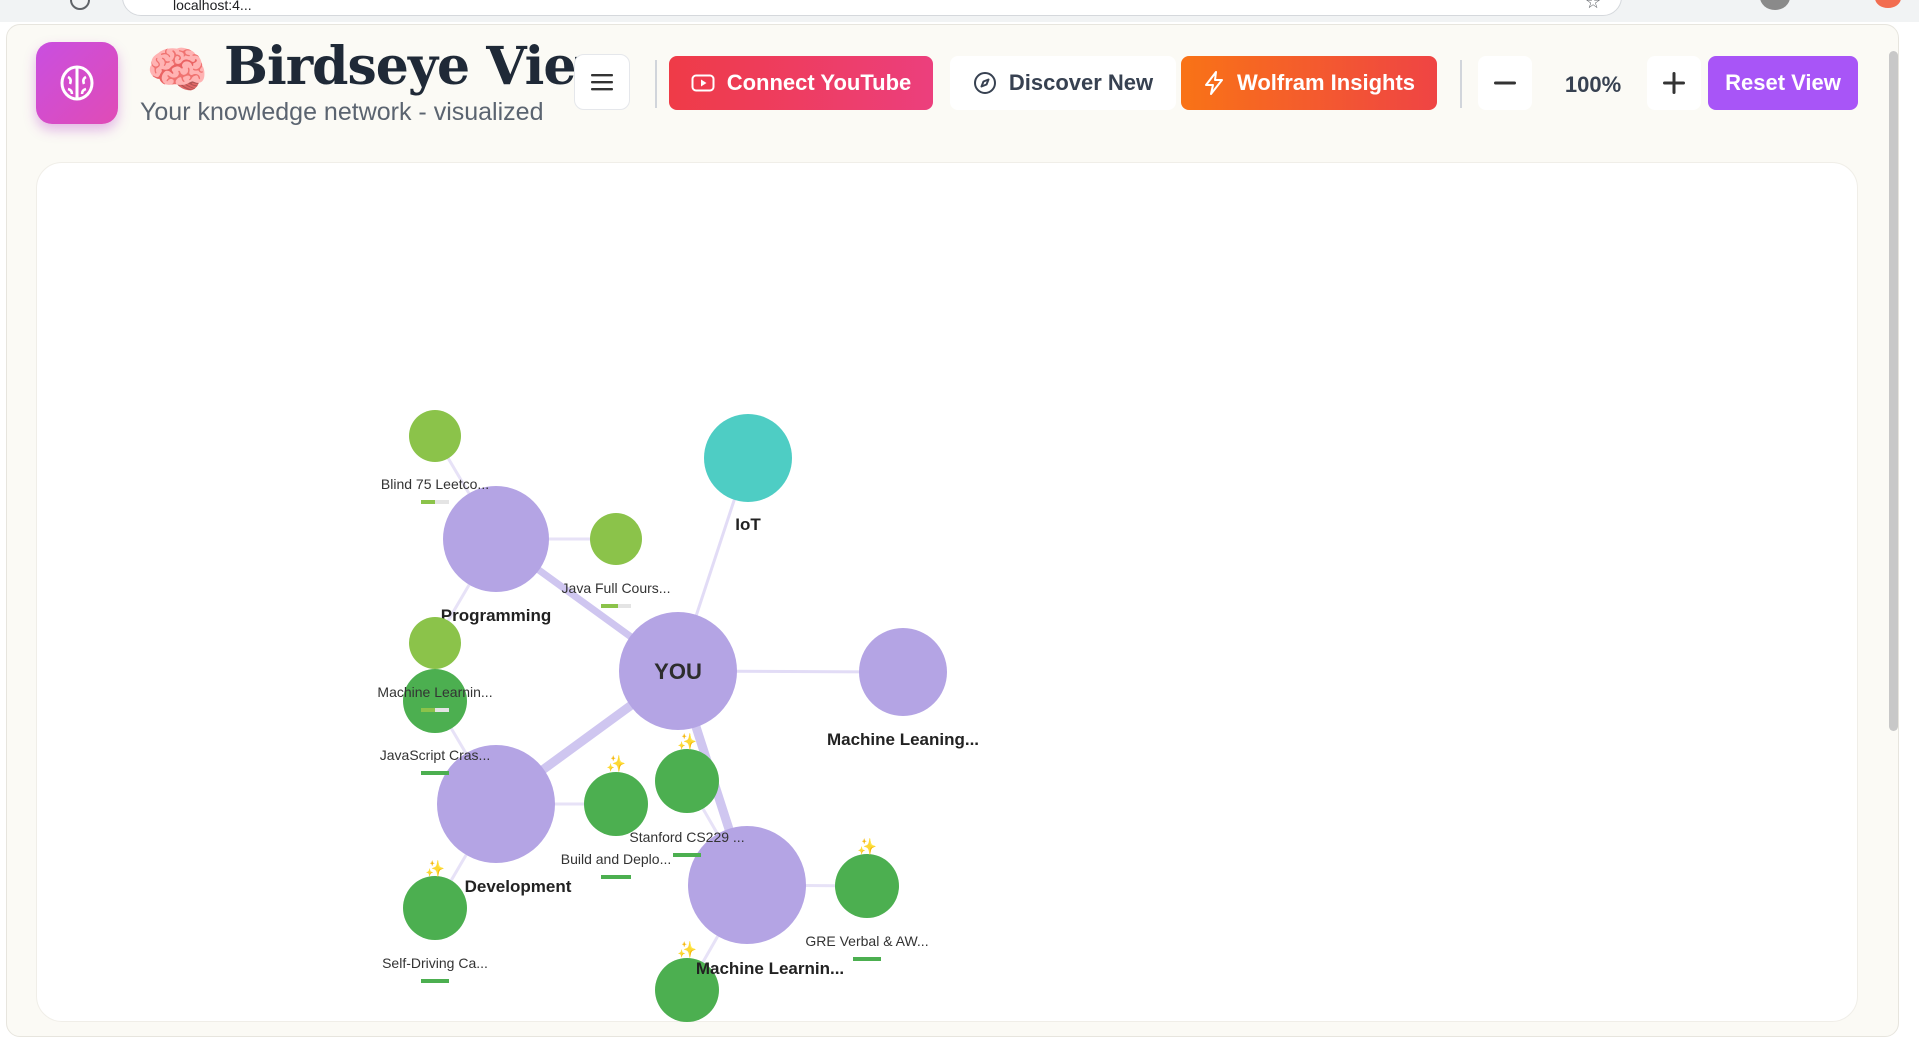 The width and height of the screenshot is (1919, 1043). I want to click on item-node-build: Build and Deplo... ✨, so click(616, 817).